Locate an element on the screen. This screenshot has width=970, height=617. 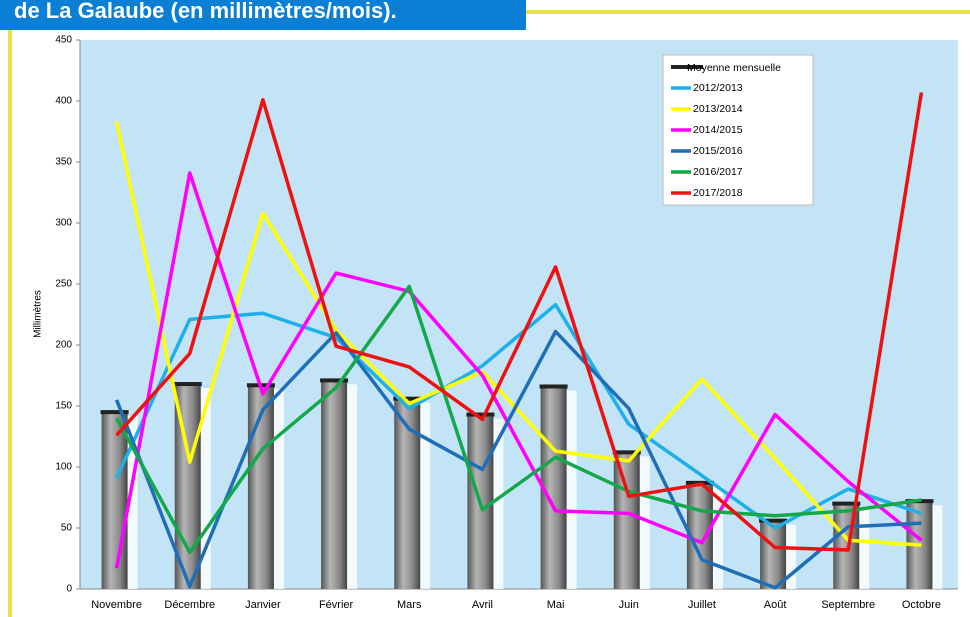
y-tick-label: 350 is located at coordinates (63, 162).